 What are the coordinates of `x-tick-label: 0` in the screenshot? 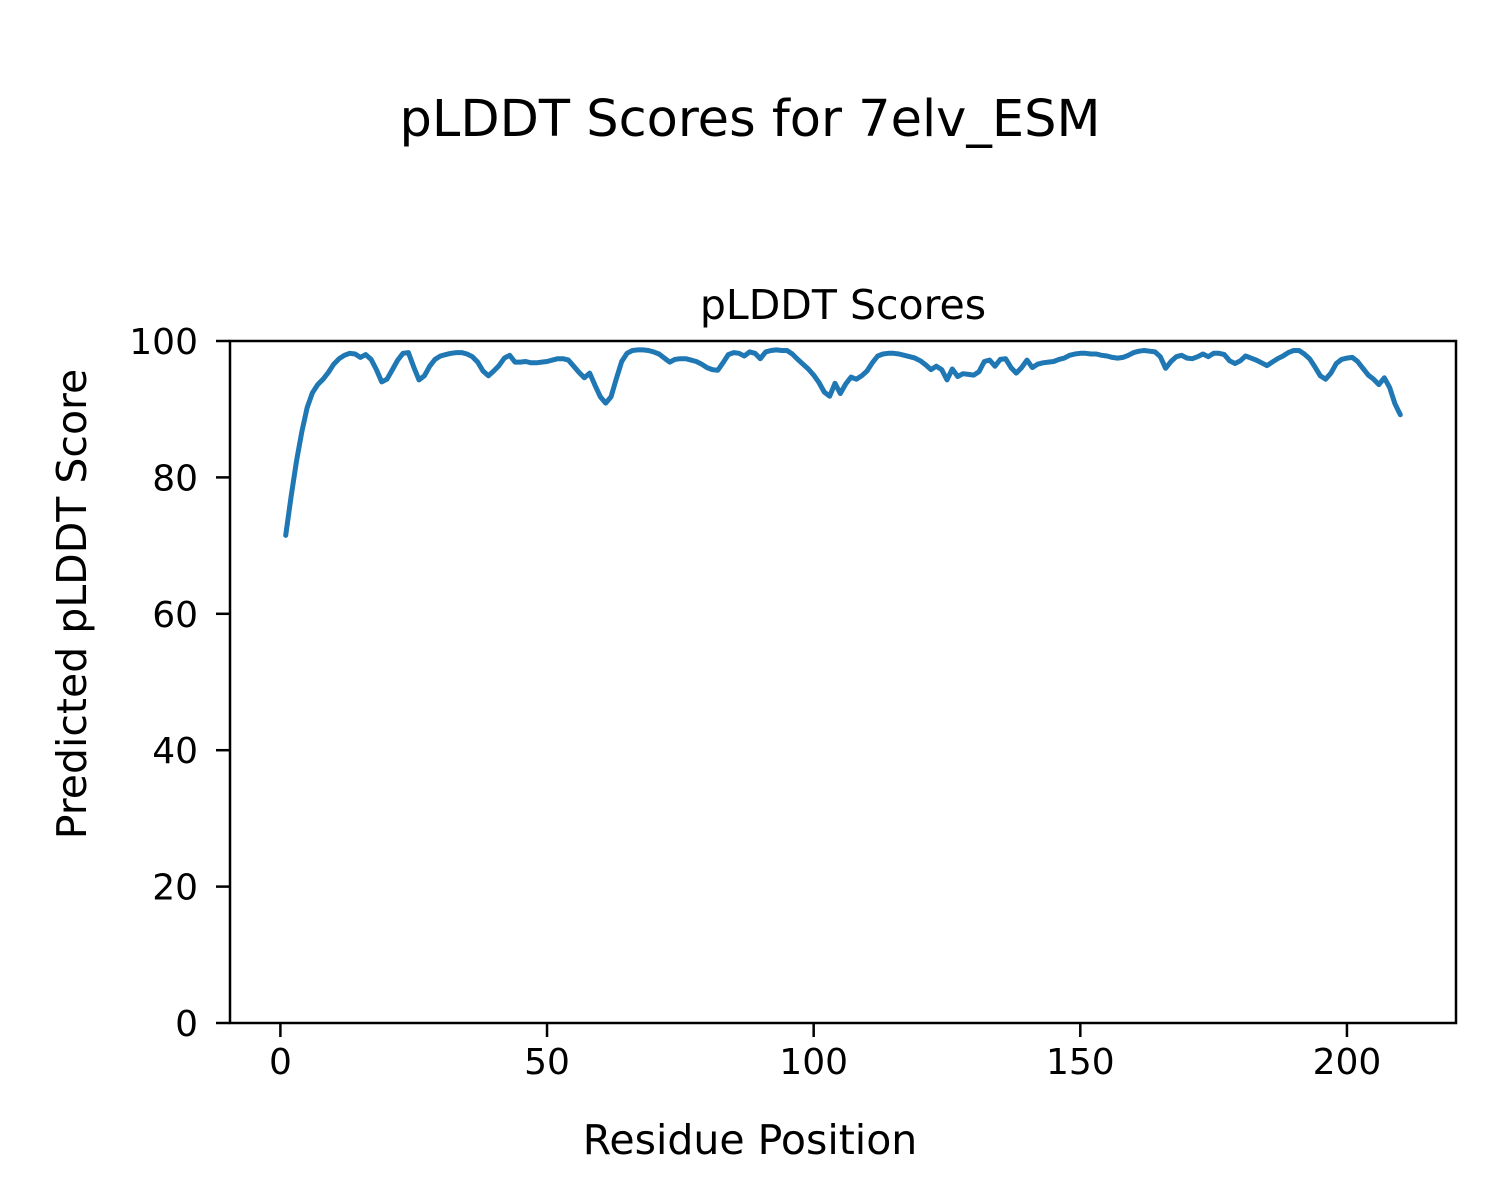 It's located at (280, 1062).